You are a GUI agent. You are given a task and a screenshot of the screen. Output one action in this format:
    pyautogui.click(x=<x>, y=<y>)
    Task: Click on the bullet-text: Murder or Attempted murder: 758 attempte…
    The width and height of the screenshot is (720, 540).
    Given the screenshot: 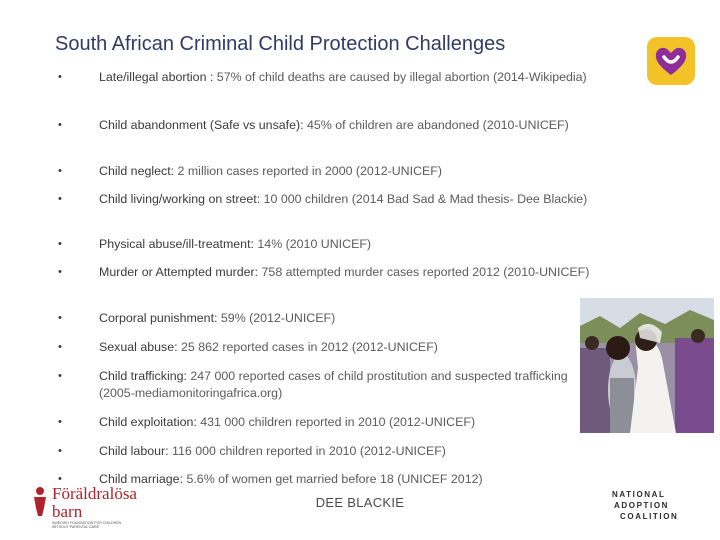 What is the action you would take?
    pyautogui.click(x=349, y=272)
    